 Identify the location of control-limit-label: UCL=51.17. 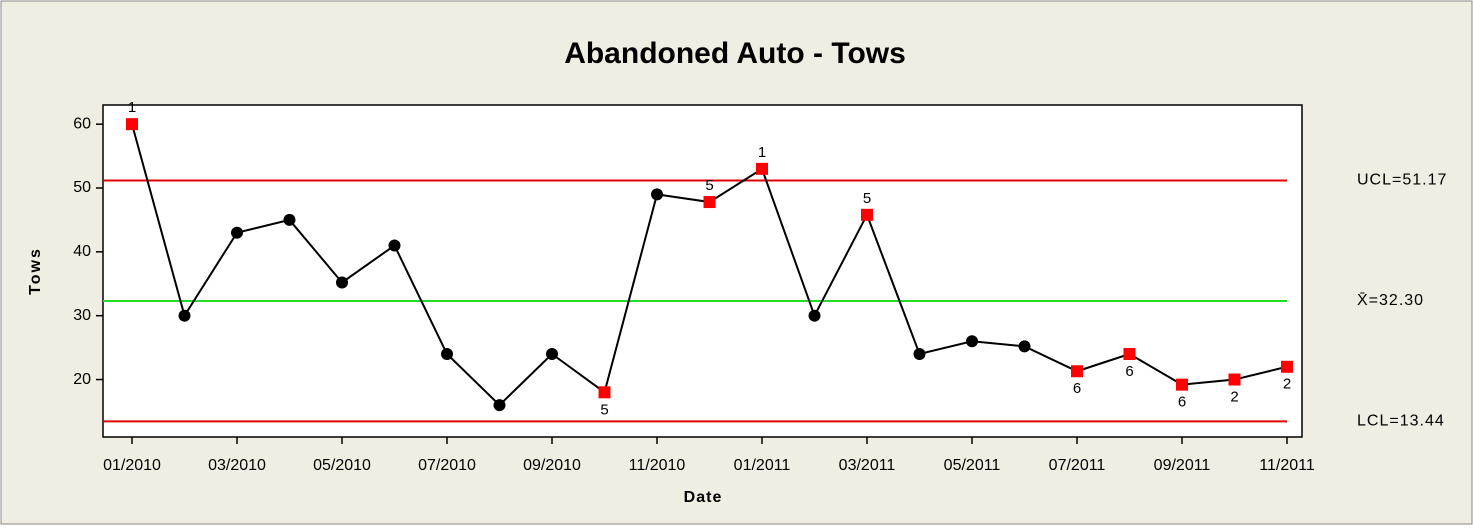
(1402, 180).